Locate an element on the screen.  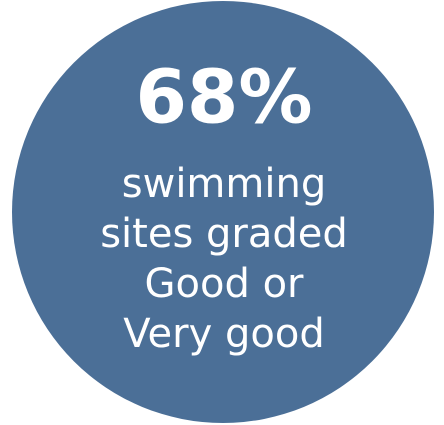
caption-line: Good or is located at coordinates (225, 284).